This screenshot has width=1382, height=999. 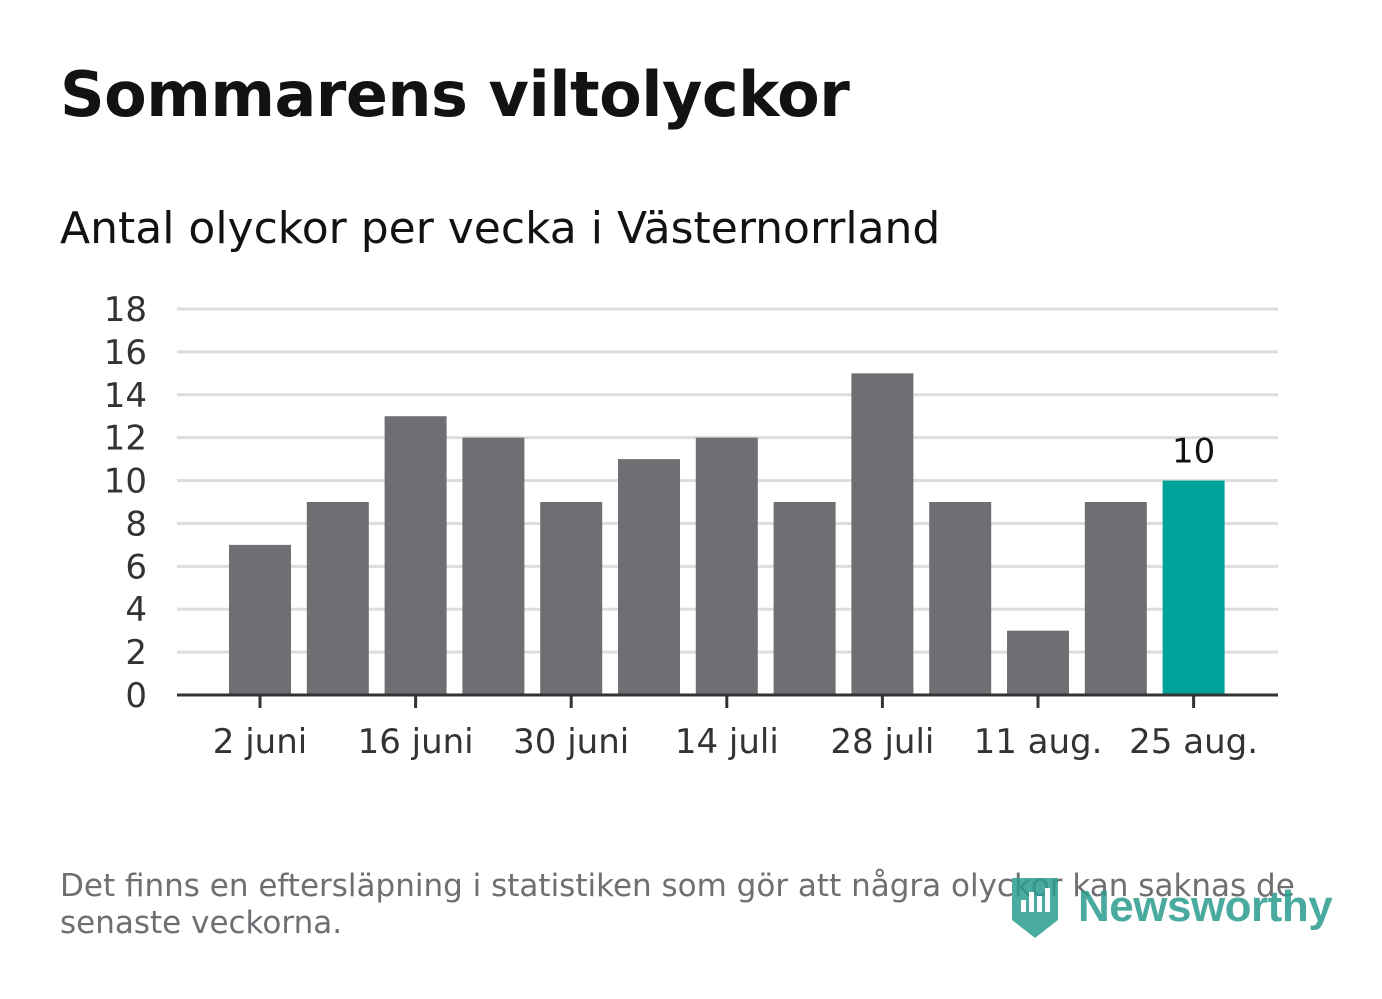 I want to click on y-tick-label: 14, so click(x=125, y=396).